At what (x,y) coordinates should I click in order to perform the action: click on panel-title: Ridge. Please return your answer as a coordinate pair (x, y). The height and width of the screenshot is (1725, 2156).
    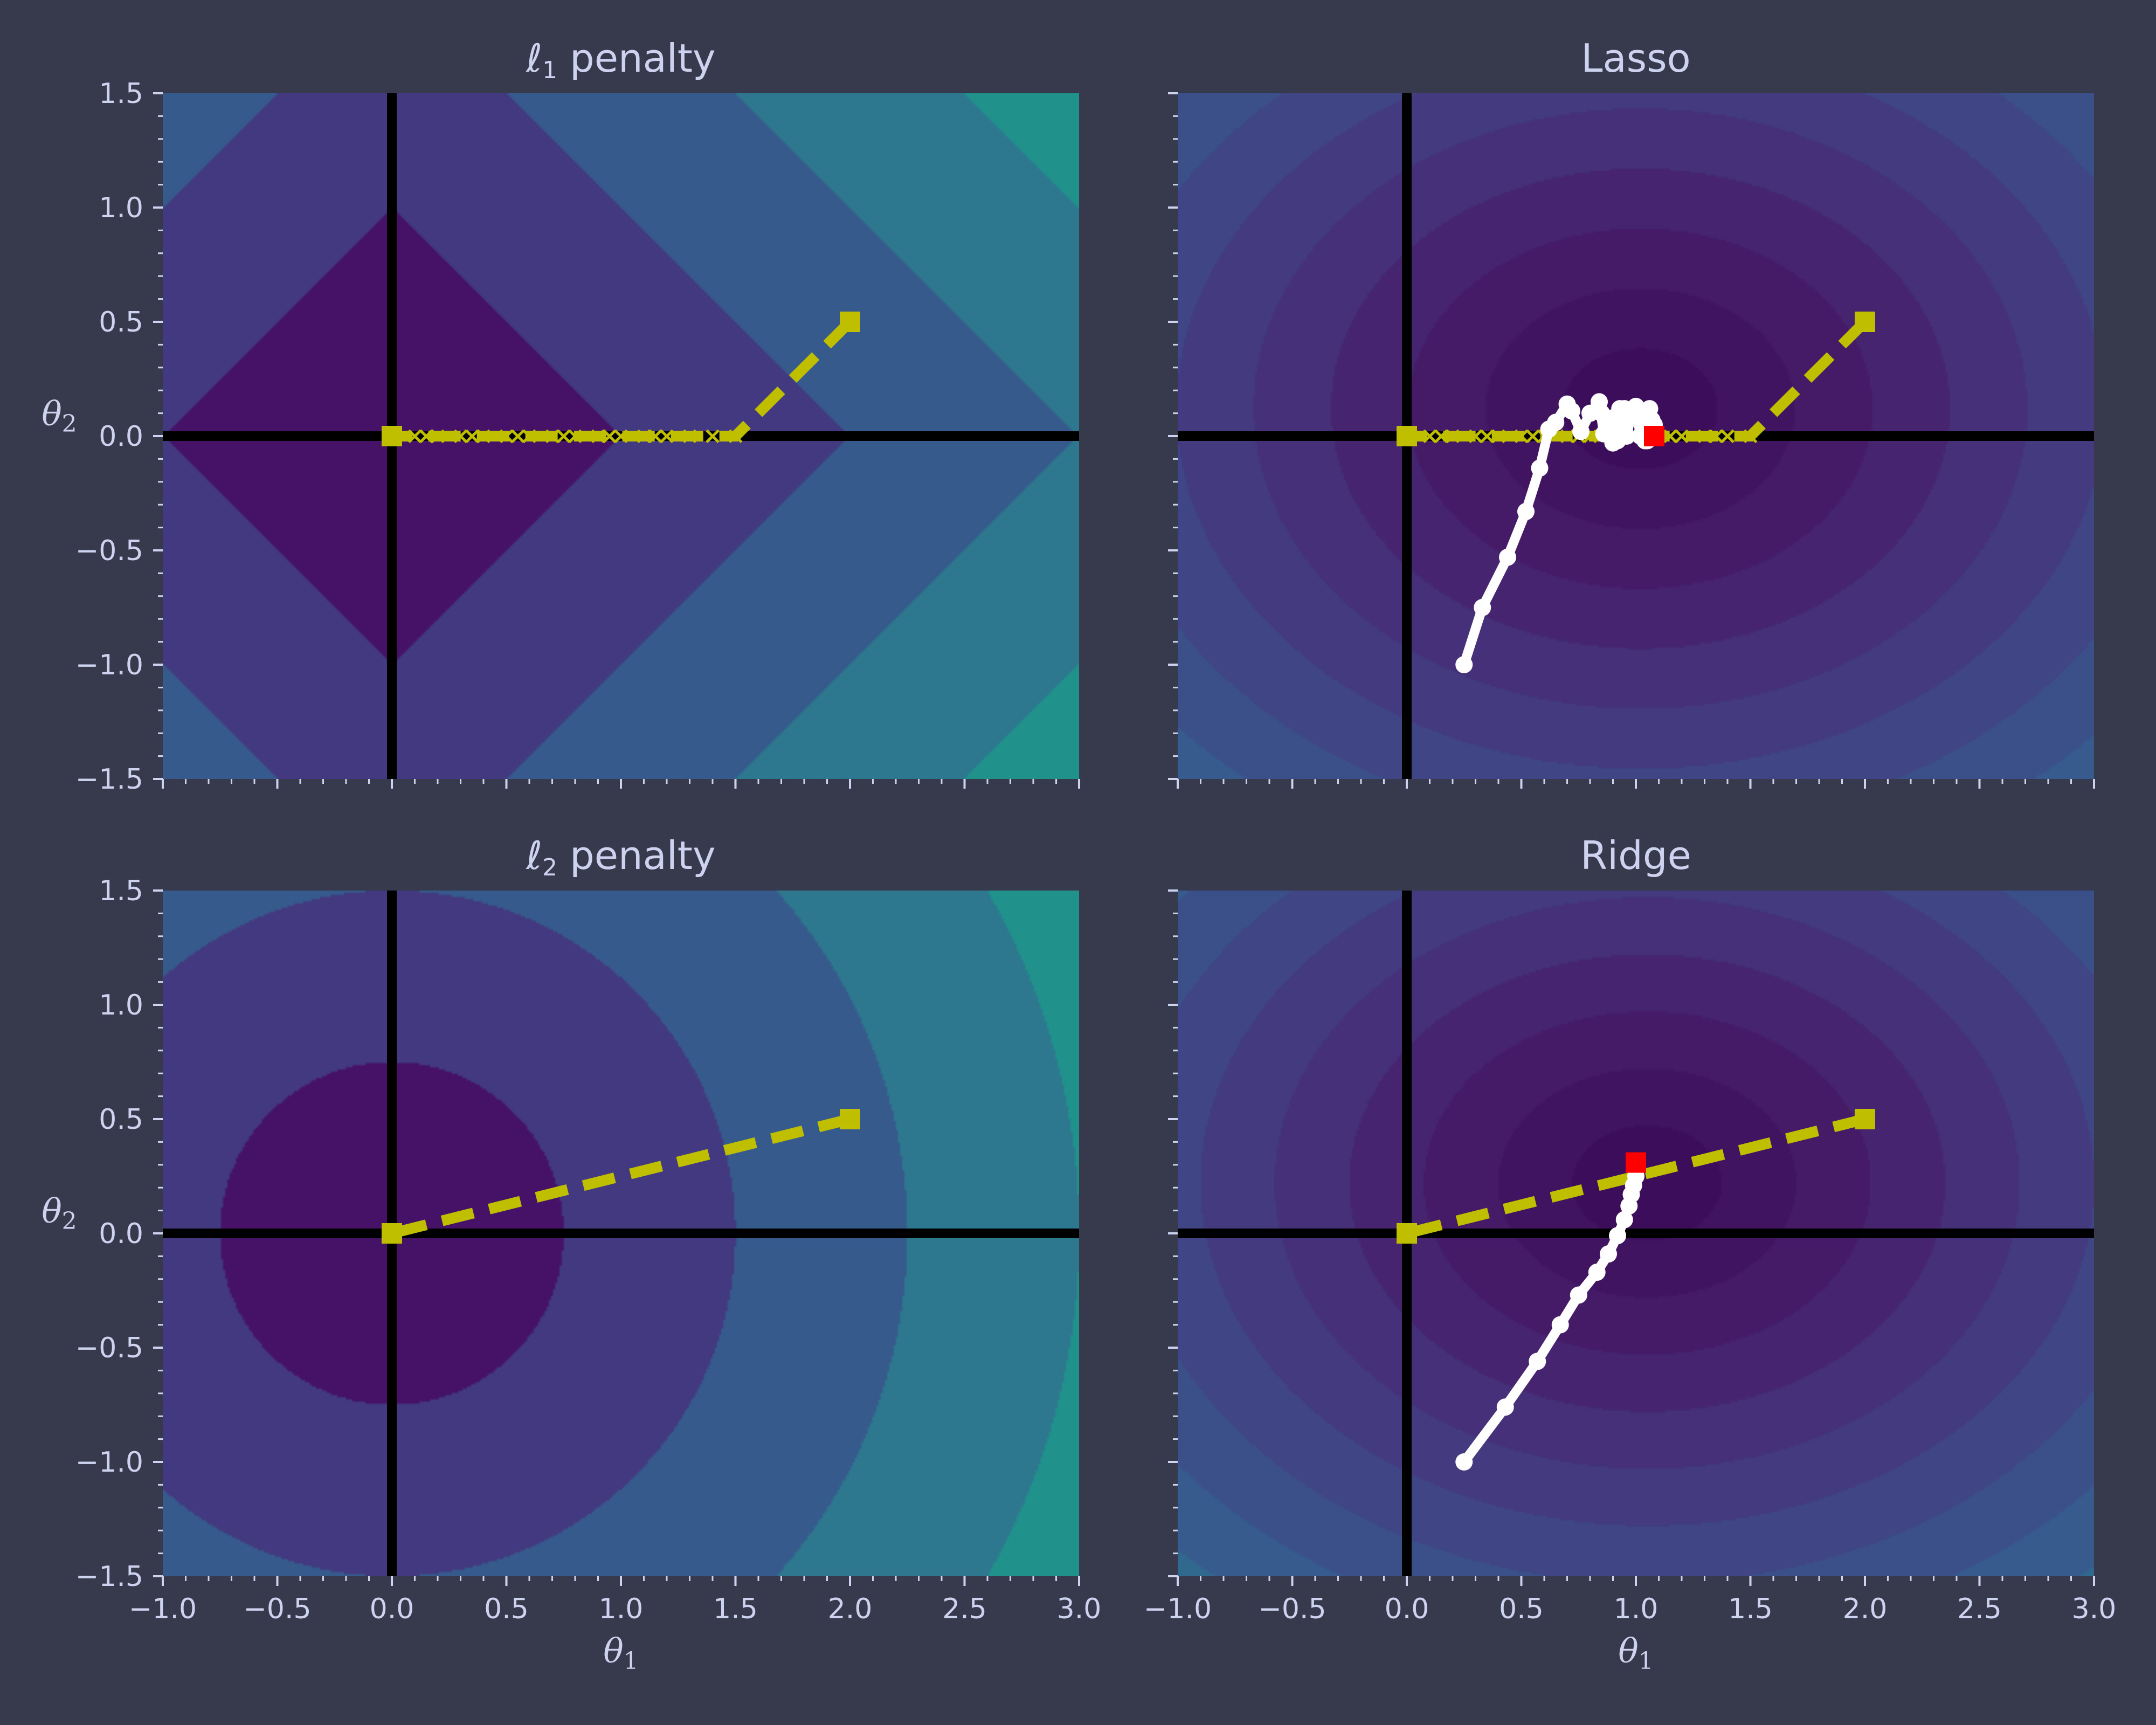
    Looking at the image, I should click on (1635, 855).